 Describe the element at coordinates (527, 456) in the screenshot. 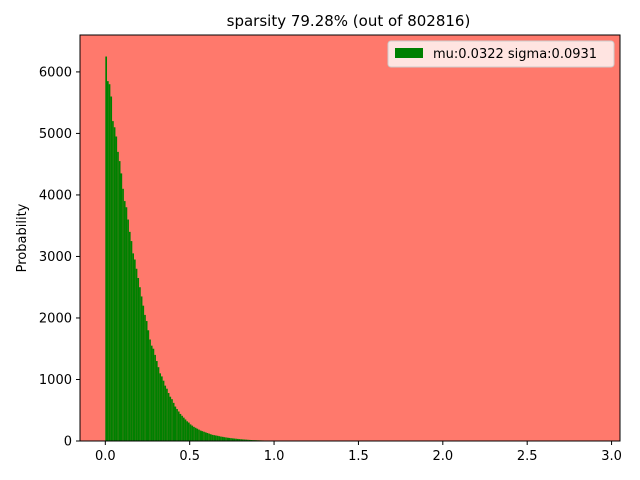

I see `x-tick-label: 2.5` at that location.